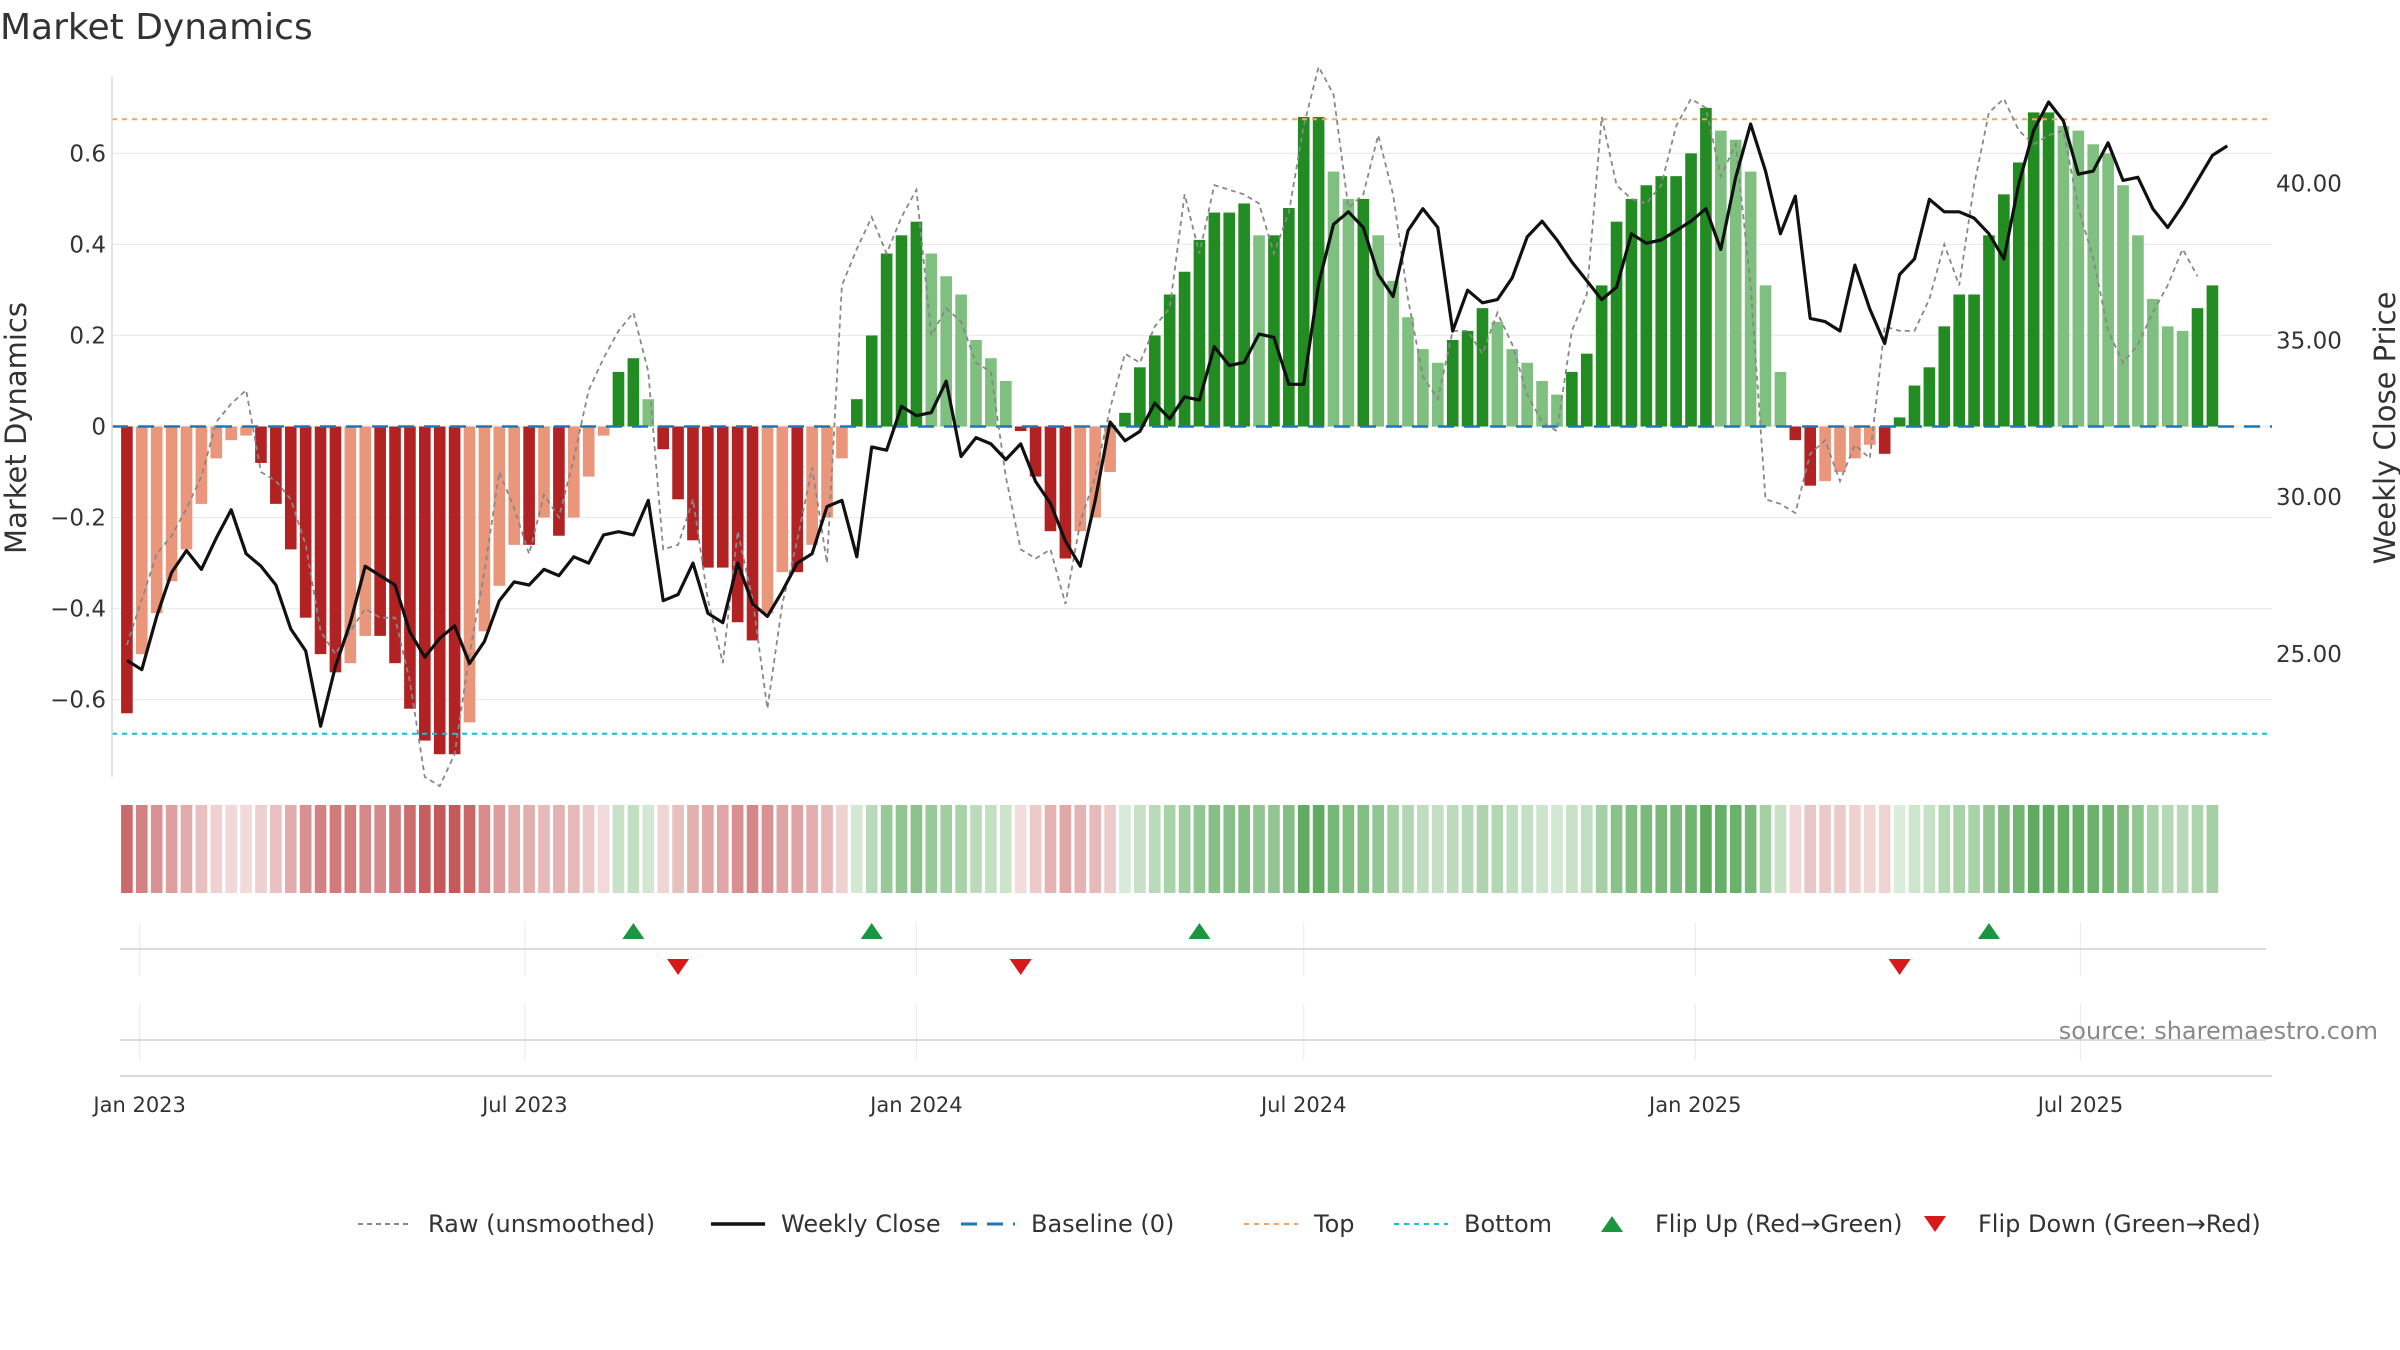 Image resolution: width=2400 pixels, height=1350 pixels. I want to click on x-tick-label: Jul 2024, so click(1302, 1105).